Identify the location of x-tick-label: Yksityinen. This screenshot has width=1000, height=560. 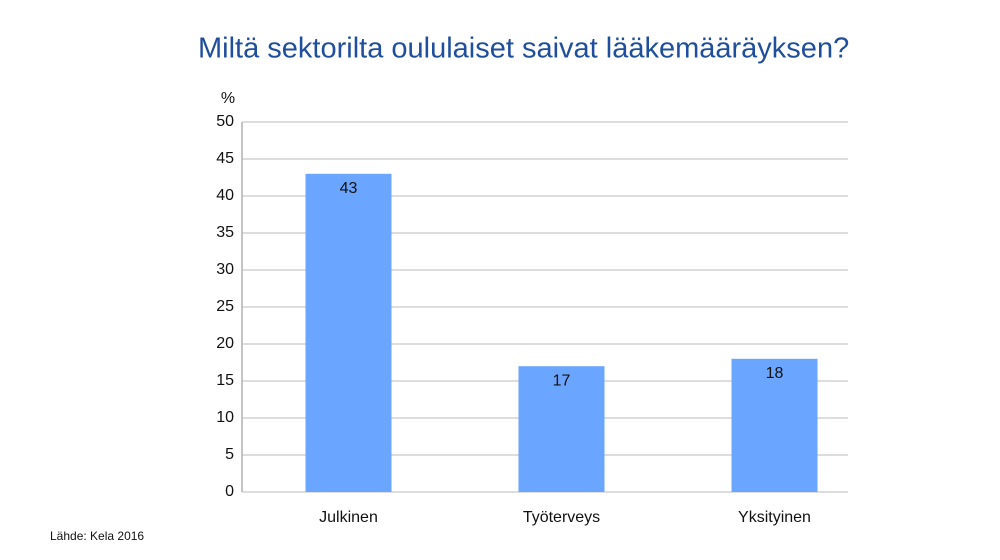
(774, 517).